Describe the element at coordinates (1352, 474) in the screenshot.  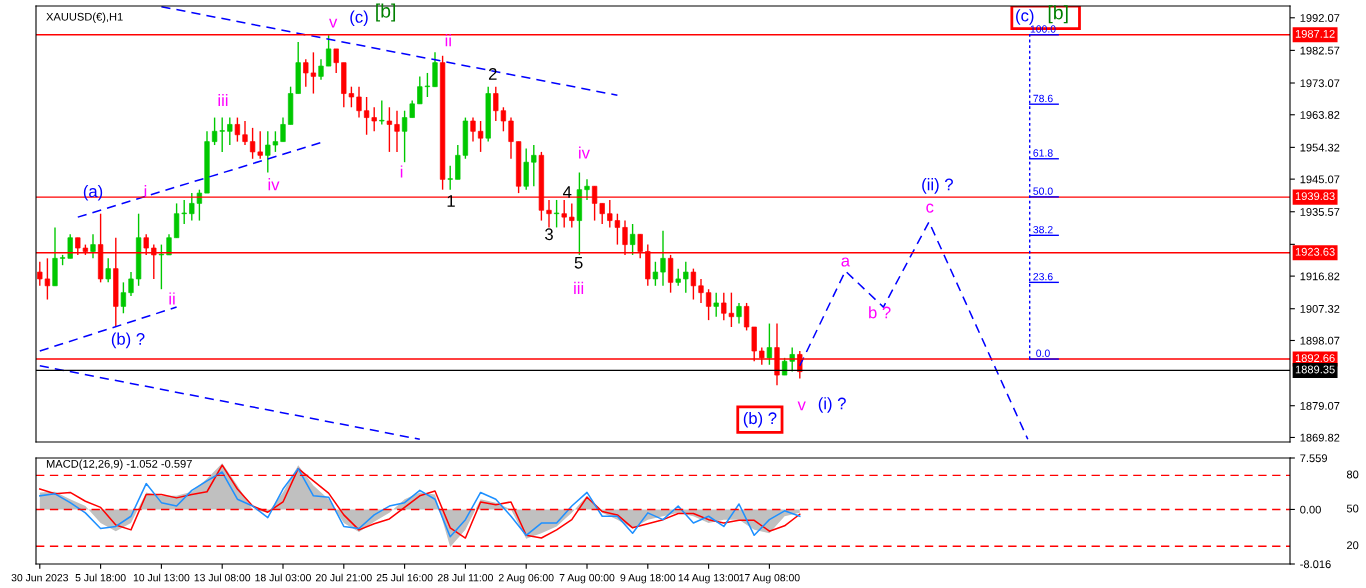
I see `text: 80` at that location.